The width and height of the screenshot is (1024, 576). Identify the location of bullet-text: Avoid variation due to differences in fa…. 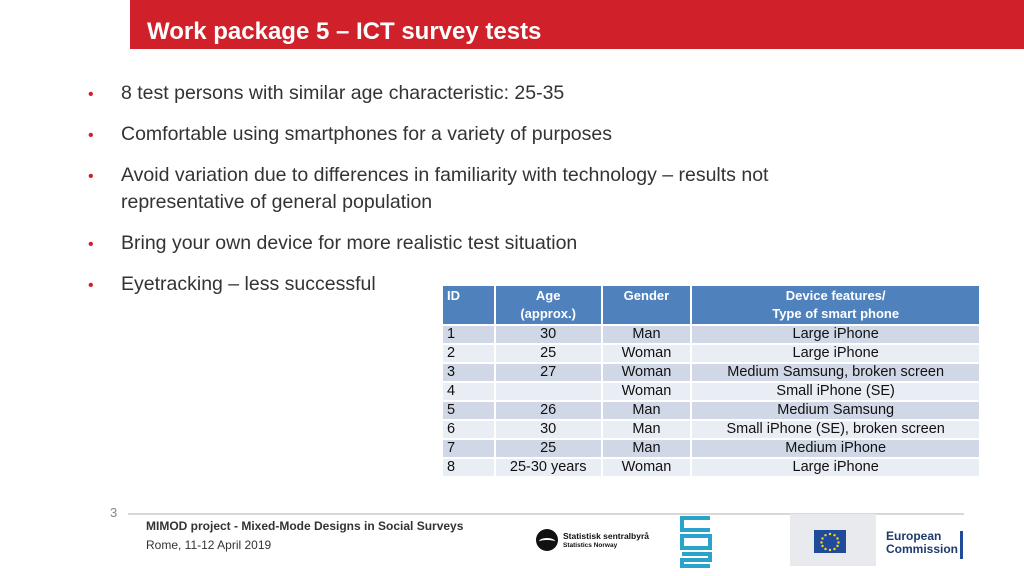
(445, 188).